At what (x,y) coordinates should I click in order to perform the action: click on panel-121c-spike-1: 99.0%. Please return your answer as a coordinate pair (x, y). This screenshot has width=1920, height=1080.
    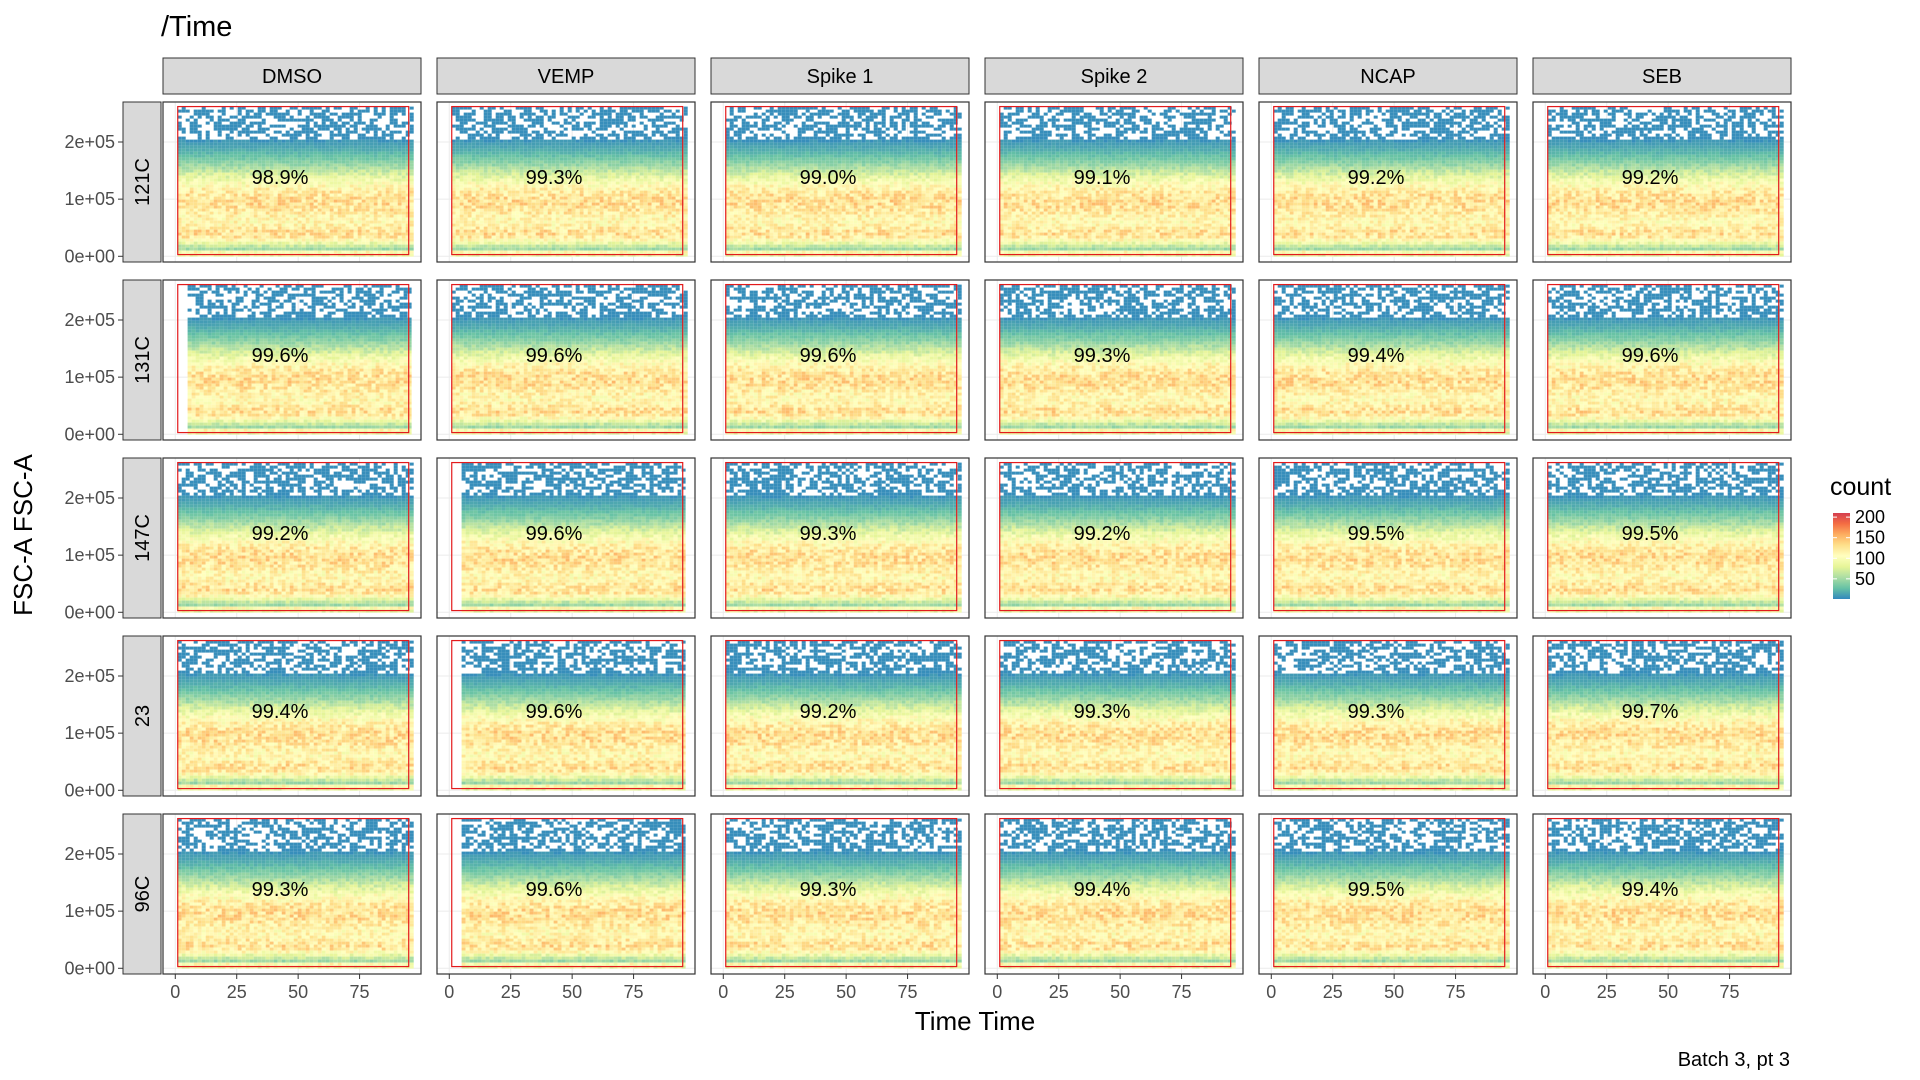
    Looking at the image, I should click on (840, 182).